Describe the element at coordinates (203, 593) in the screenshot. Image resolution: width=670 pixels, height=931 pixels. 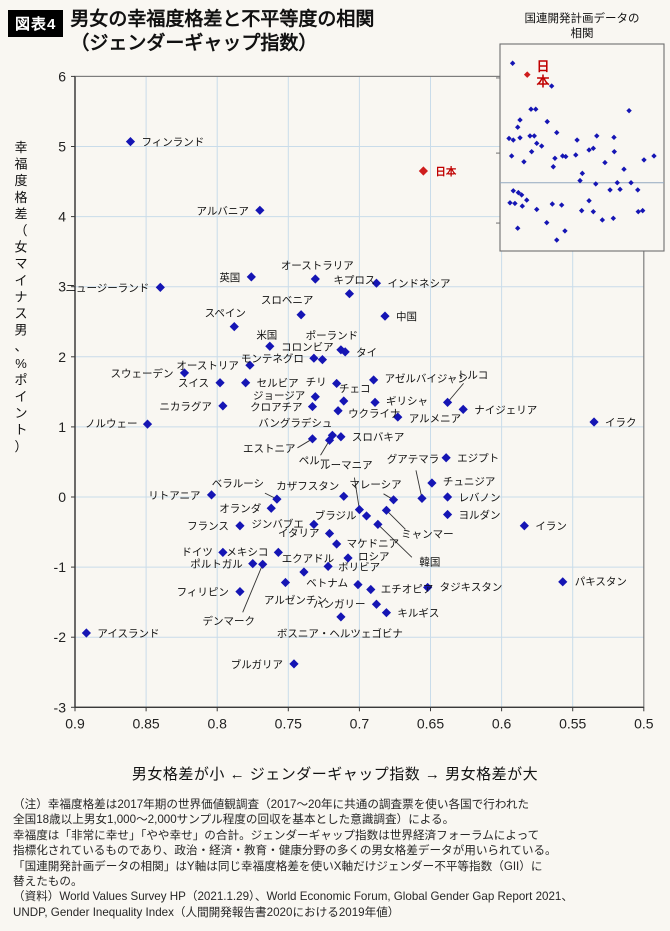
I see `point-label: フィリピン` at that location.